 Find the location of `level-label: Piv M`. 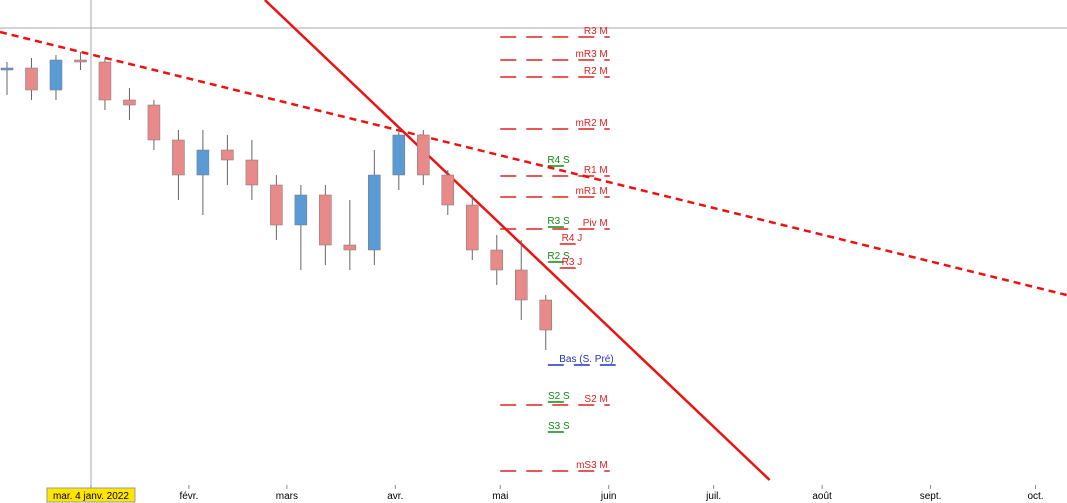

level-label: Piv M is located at coordinates (595, 223).